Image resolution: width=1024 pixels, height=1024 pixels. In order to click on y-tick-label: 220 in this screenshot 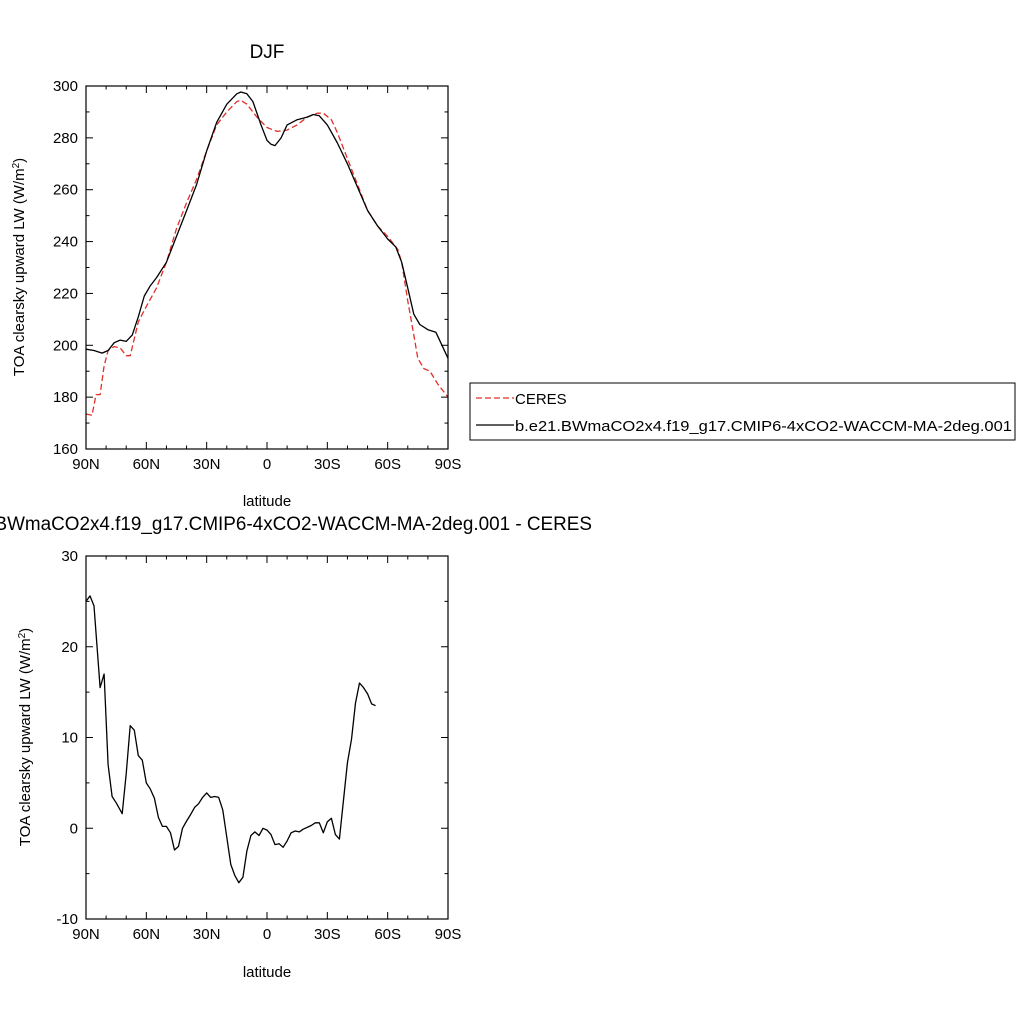, I will do `click(65, 293)`.